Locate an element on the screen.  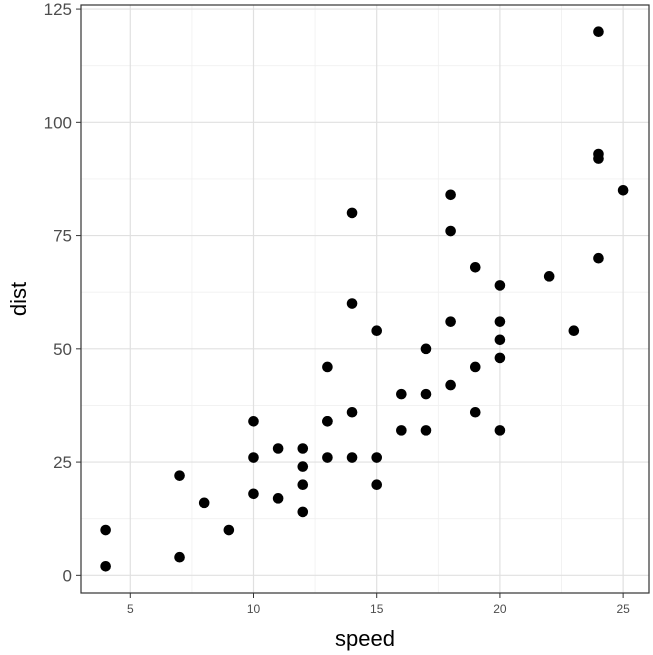
x-tick-label: 15 is located at coordinates (377, 609).